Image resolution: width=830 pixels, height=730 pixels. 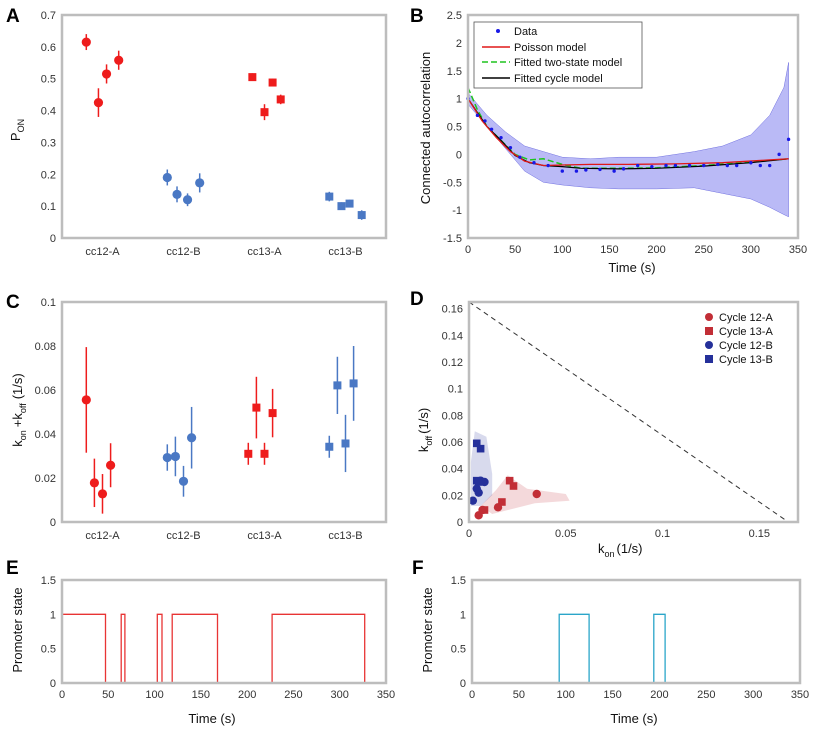 I want to click on panel-f-state-trace, so click(x=636, y=648).